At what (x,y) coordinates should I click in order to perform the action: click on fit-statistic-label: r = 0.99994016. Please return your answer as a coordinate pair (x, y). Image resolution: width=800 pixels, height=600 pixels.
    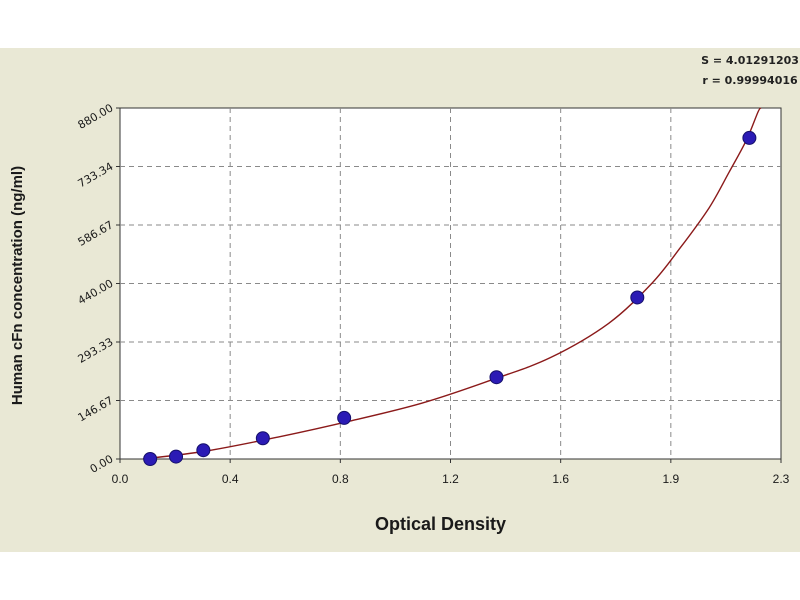
    Looking at the image, I should click on (750, 80).